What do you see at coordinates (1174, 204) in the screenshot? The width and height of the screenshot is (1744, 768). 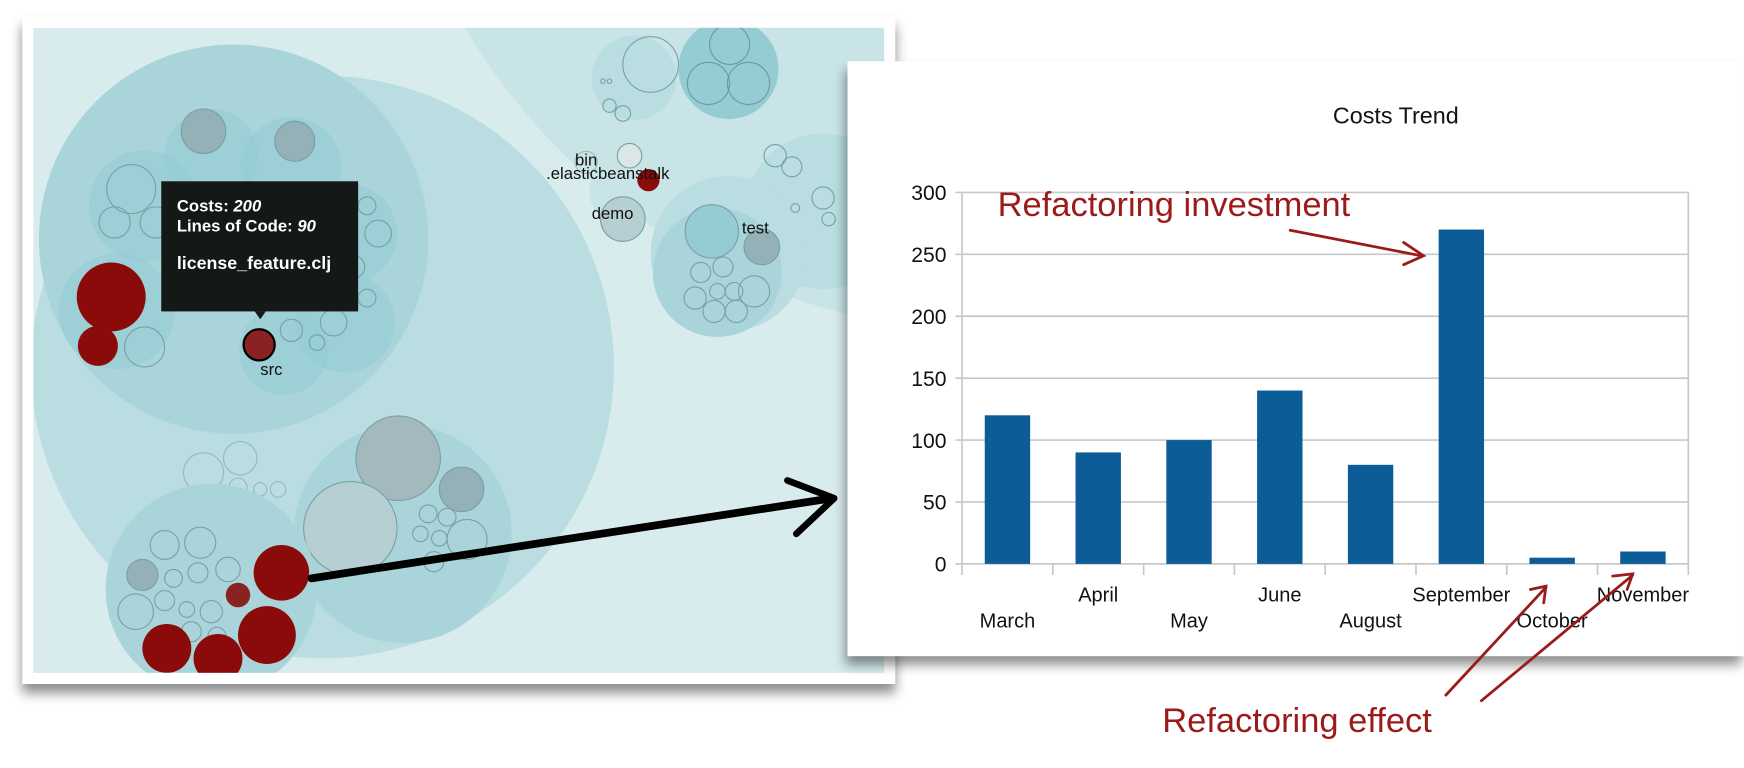 I see `annotation-refactoring-investment: Refactoring investment` at bounding box center [1174, 204].